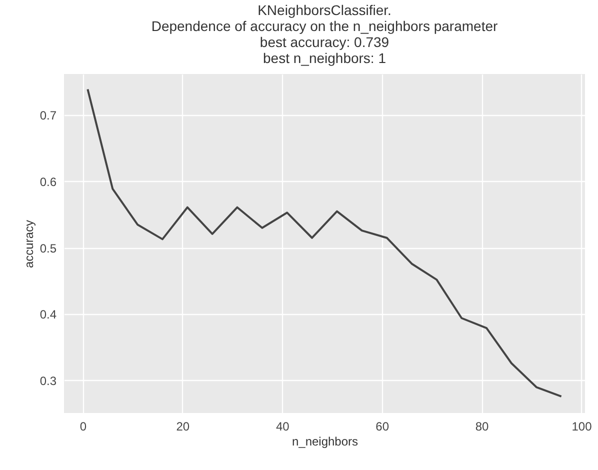  What do you see at coordinates (325, 42) in the screenshot?
I see `text: best accuracy: 0.739` at bounding box center [325, 42].